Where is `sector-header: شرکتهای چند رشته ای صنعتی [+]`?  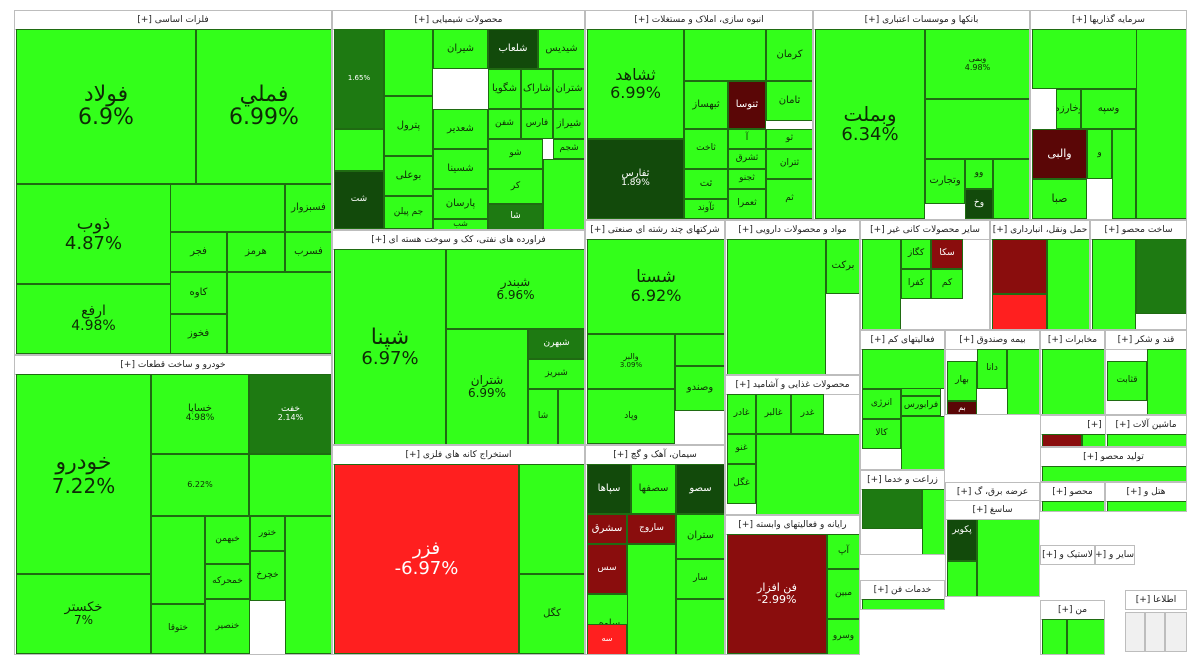
sector-header: شرکتهای چند رشته ای صنعتی [+] is located at coordinates (655, 230).